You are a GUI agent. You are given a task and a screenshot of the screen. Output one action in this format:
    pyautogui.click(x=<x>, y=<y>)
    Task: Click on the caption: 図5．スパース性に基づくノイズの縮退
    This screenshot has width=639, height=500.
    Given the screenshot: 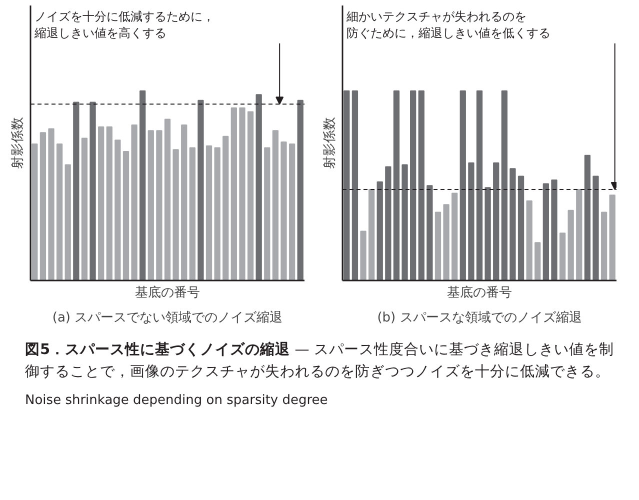 What is the action you would take?
    pyautogui.click(x=157, y=350)
    